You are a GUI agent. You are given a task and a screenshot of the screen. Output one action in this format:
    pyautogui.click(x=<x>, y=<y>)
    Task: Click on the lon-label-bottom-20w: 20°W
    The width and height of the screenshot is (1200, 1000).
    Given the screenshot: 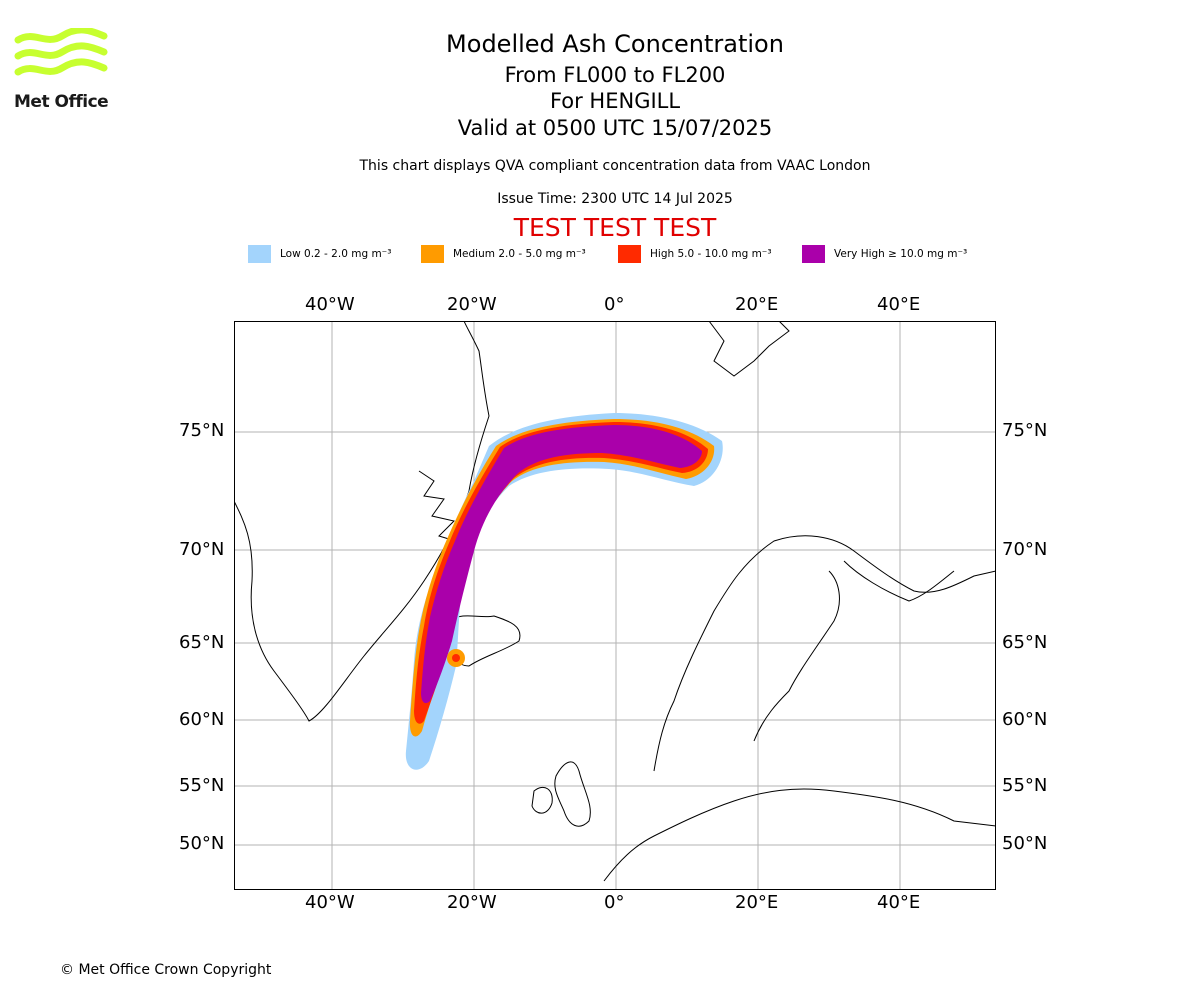 What is the action you would take?
    pyautogui.click(x=472, y=902)
    